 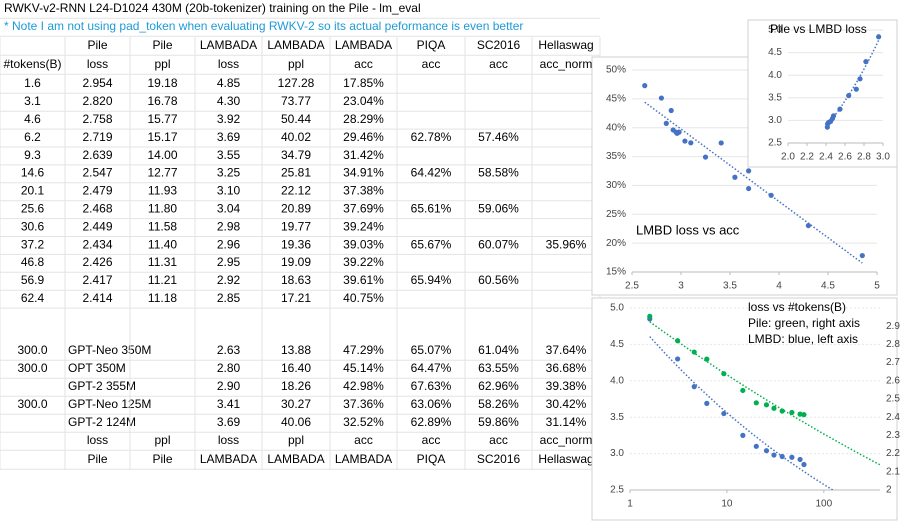 I want to click on cell: 37.64%, so click(x=566, y=350).